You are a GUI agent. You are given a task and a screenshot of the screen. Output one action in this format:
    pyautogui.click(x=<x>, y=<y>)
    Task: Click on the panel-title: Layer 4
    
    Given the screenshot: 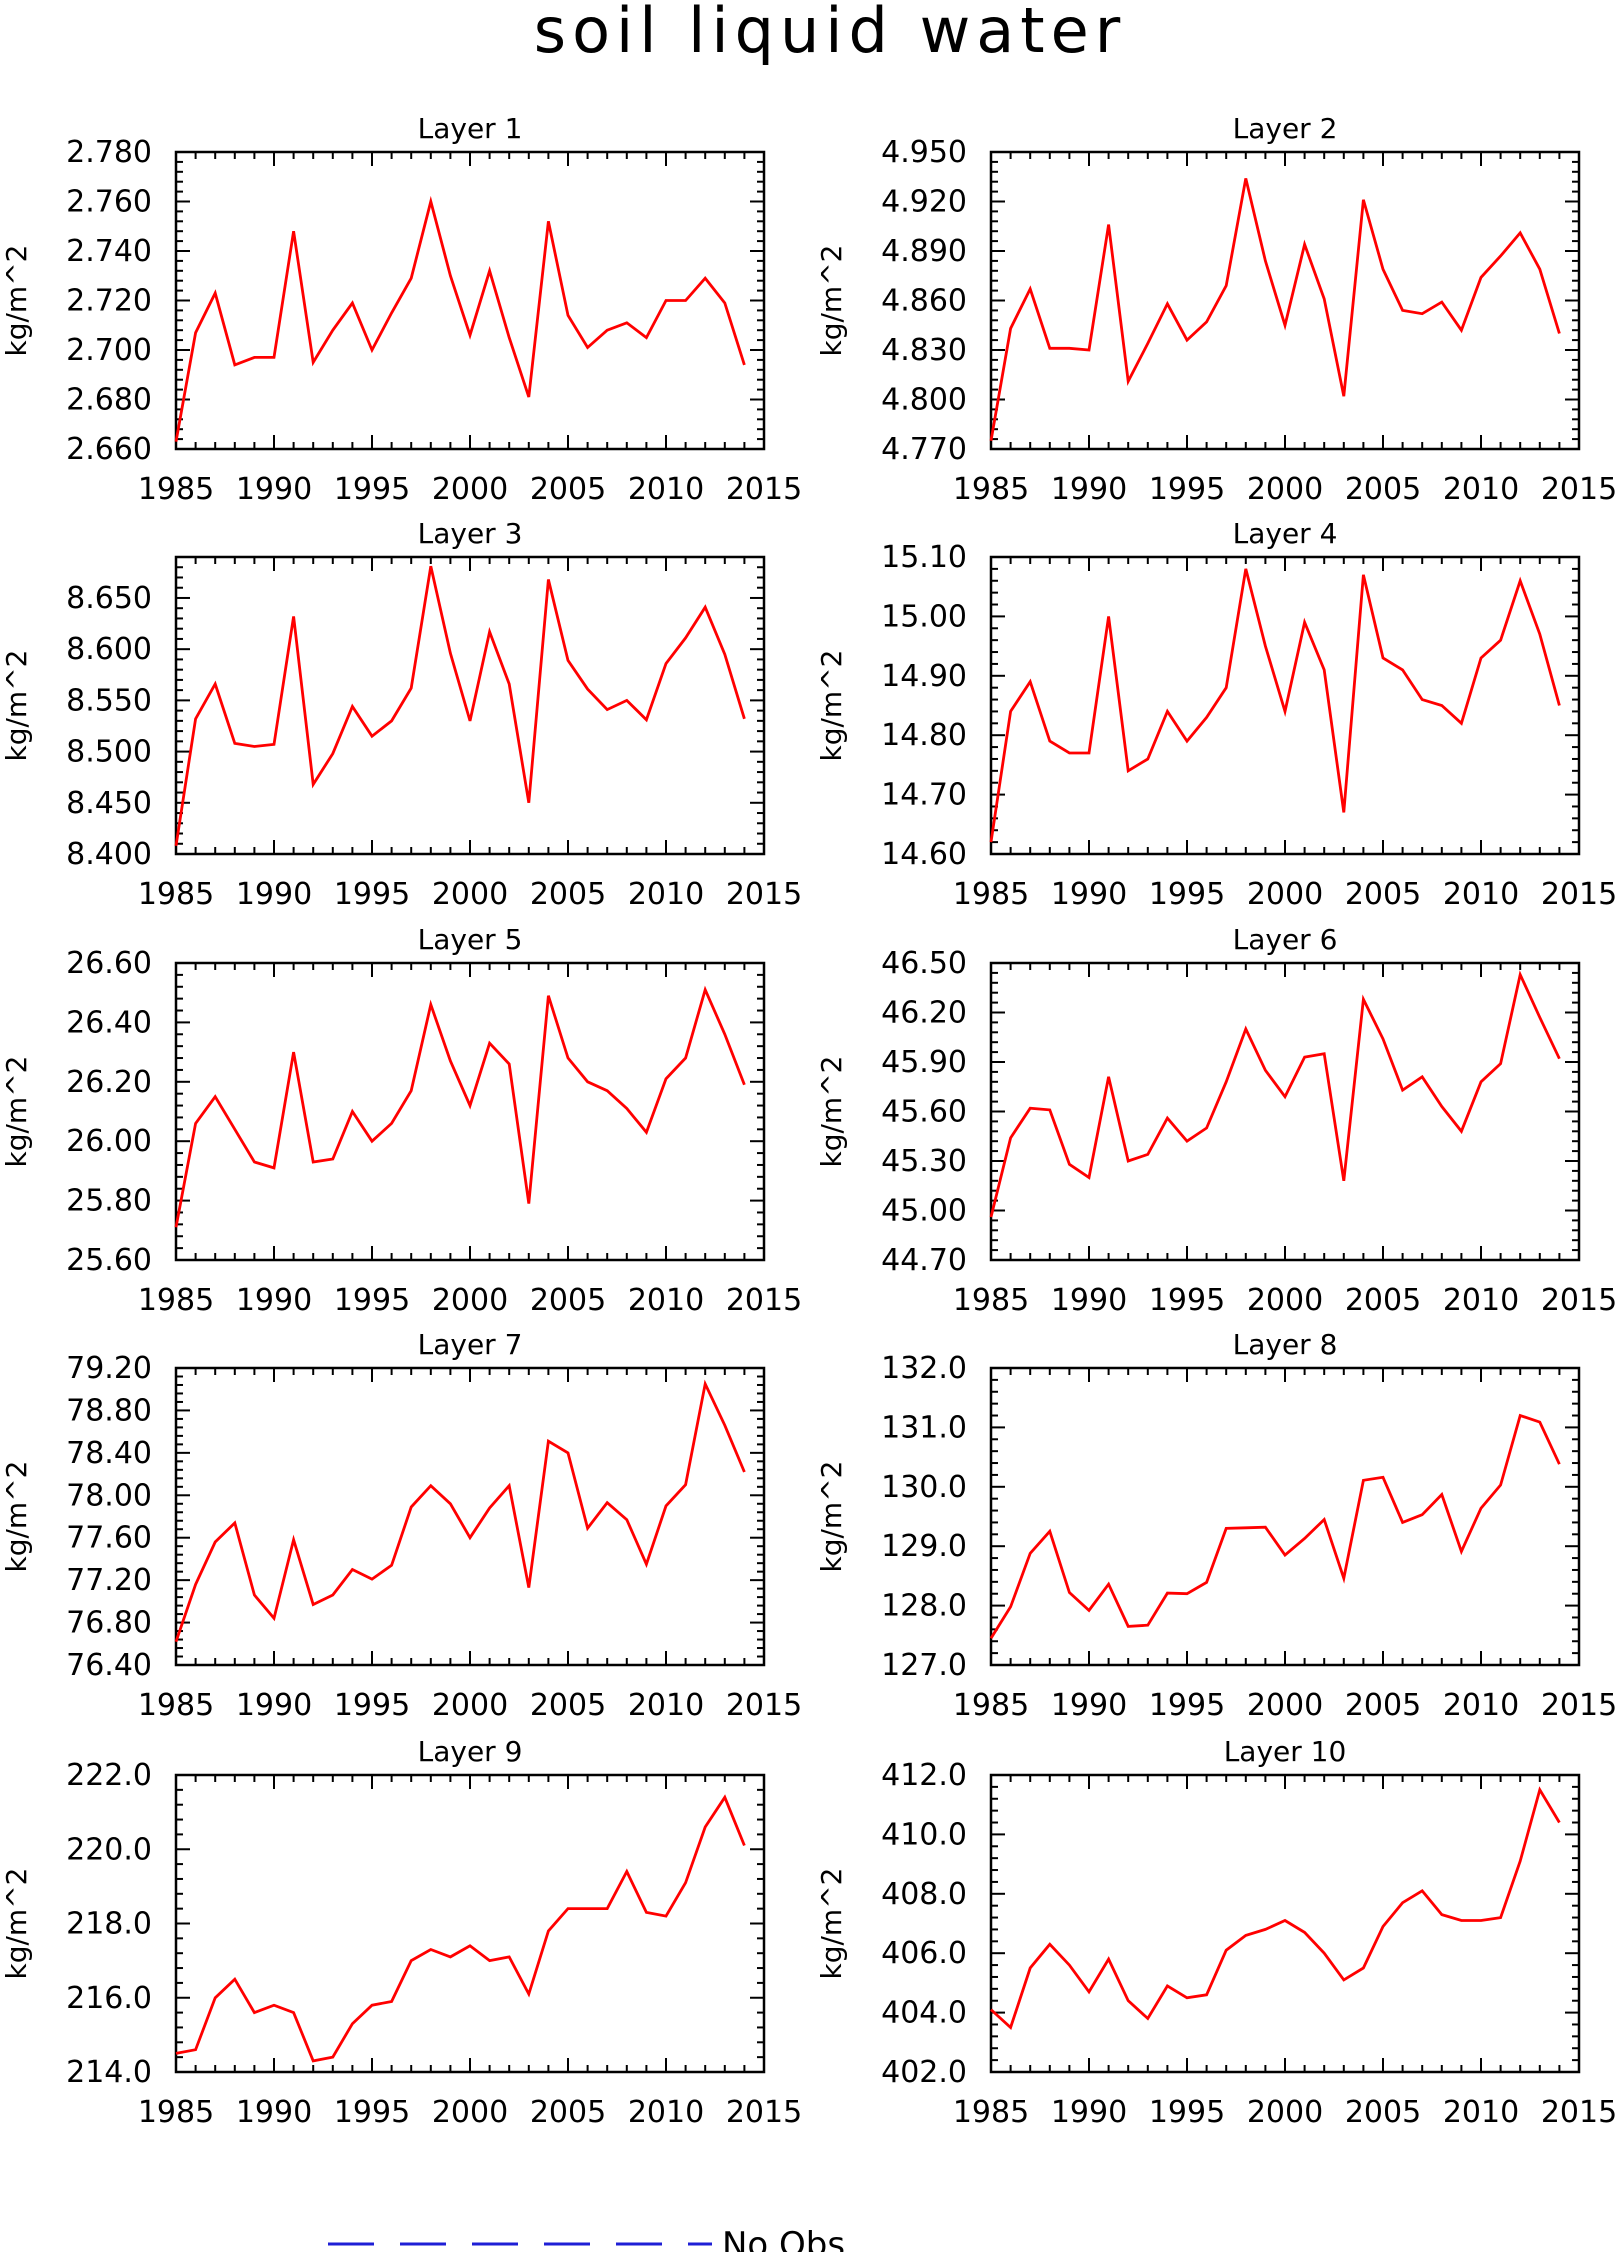 What is the action you would take?
    pyautogui.click(x=1285, y=533)
    